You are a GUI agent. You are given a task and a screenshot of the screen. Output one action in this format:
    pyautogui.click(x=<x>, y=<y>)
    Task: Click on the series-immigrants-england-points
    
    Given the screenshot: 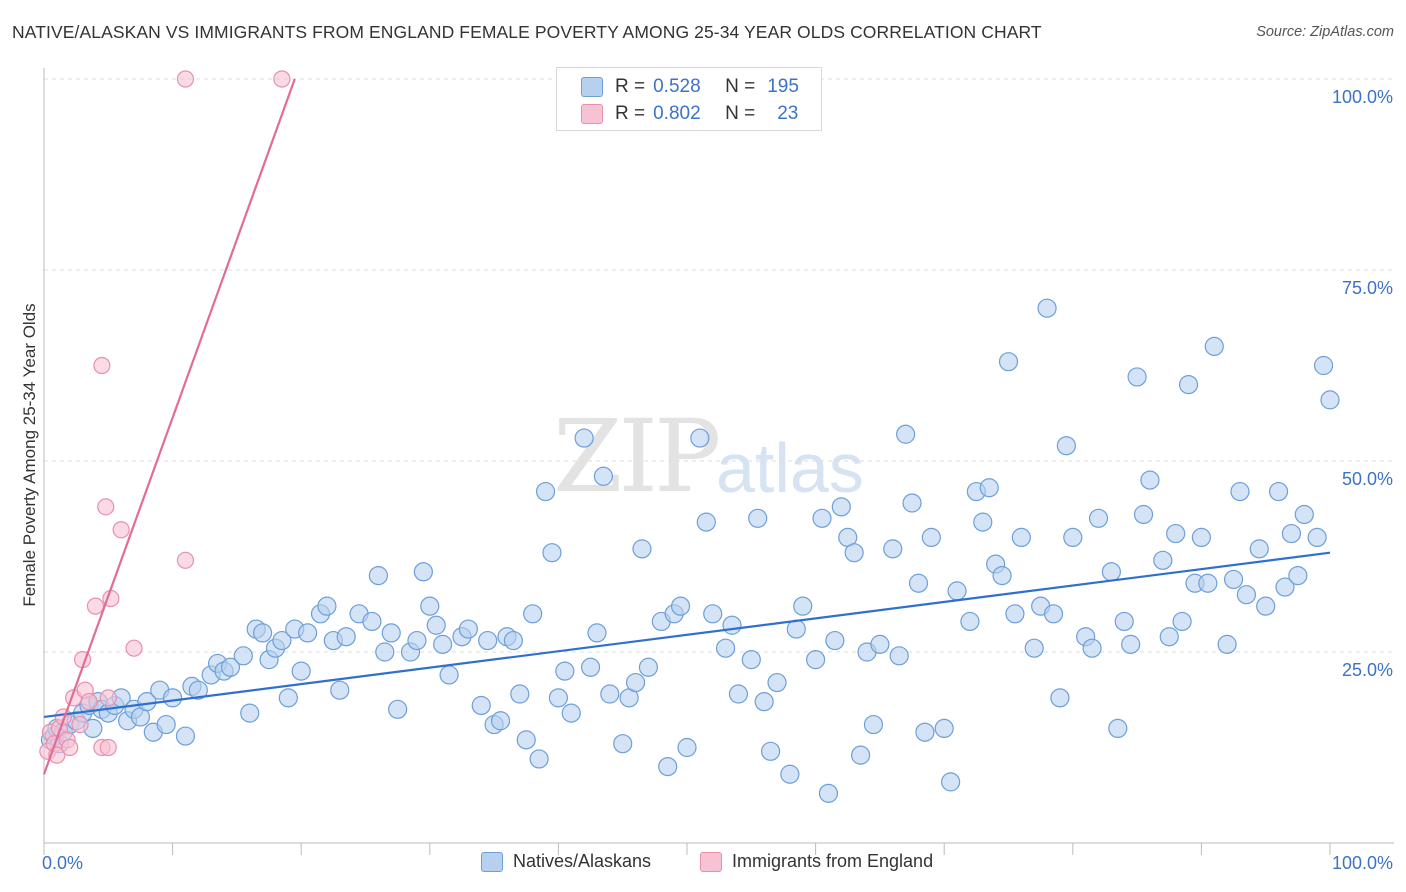 What is the action you would take?
    pyautogui.click(x=165, y=417)
    